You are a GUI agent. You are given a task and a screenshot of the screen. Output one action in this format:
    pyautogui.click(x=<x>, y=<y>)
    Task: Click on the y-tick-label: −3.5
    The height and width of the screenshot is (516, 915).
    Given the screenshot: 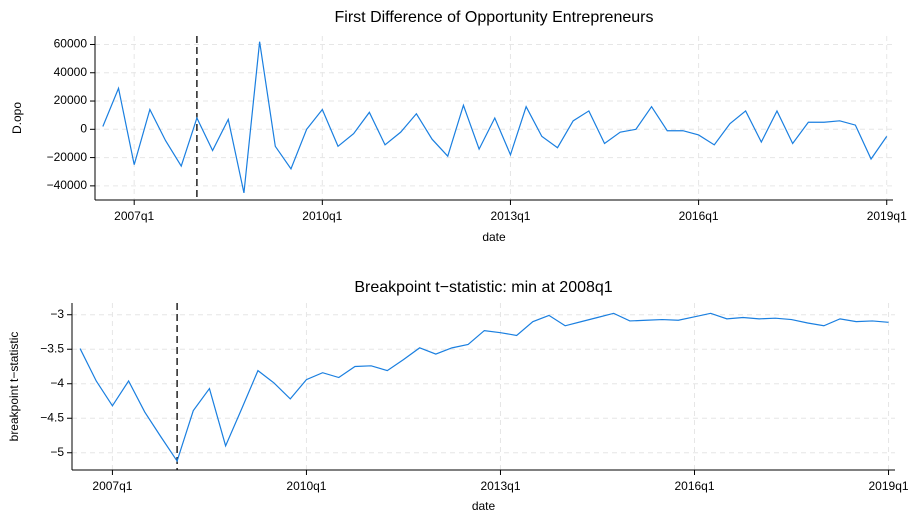 What is the action you would take?
    pyautogui.click(x=52, y=348)
    